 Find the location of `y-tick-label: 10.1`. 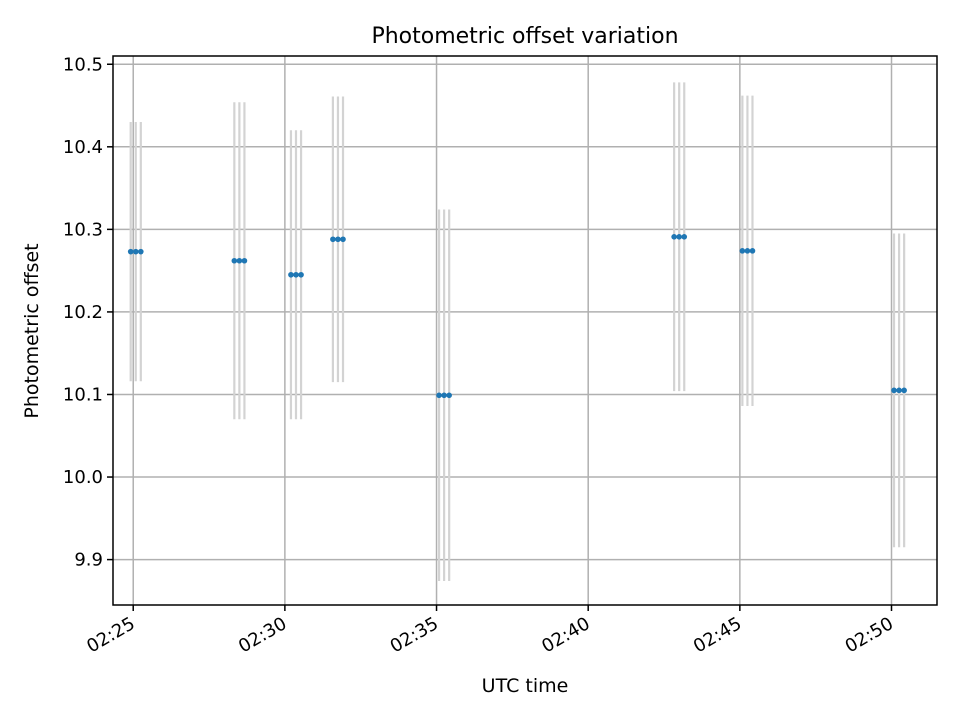

y-tick-label: 10.1 is located at coordinates (83, 394).